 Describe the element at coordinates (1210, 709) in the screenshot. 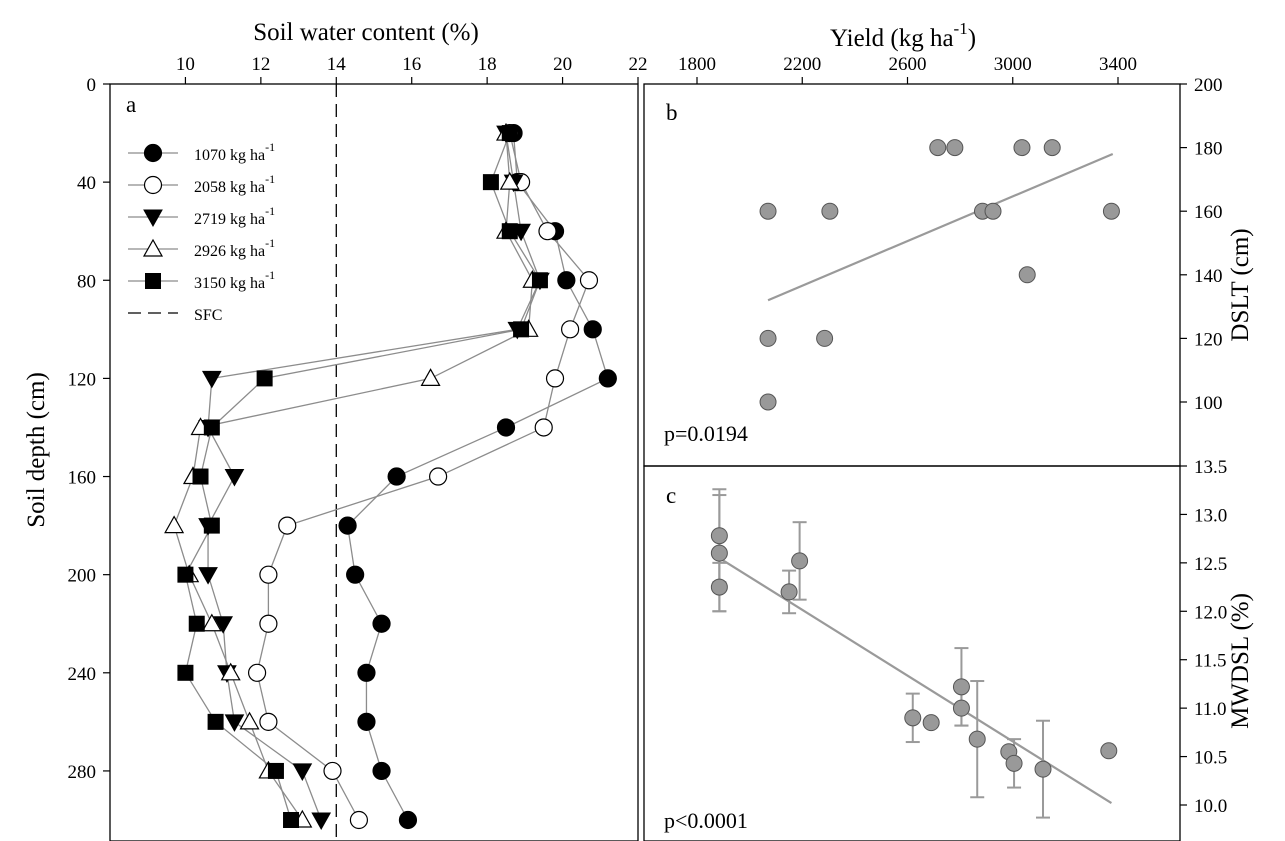

I see `panel-c-y-tick-label: 11.0` at that location.